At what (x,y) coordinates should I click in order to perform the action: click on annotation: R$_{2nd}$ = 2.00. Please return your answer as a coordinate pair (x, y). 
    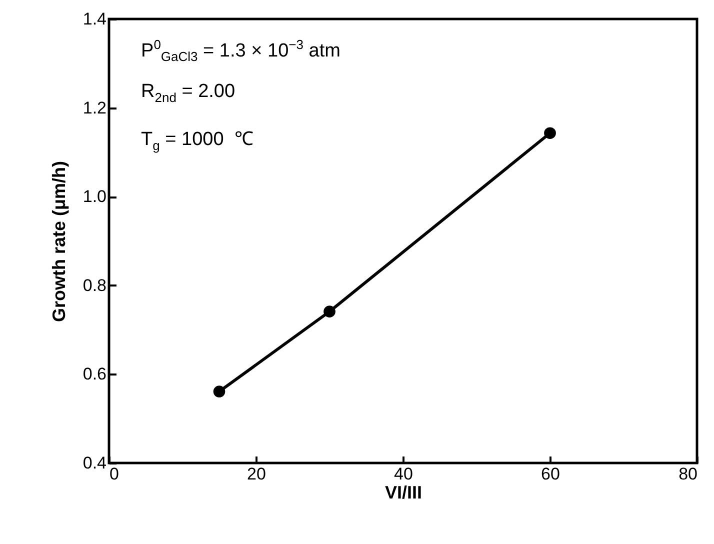
    Looking at the image, I should click on (188, 93).